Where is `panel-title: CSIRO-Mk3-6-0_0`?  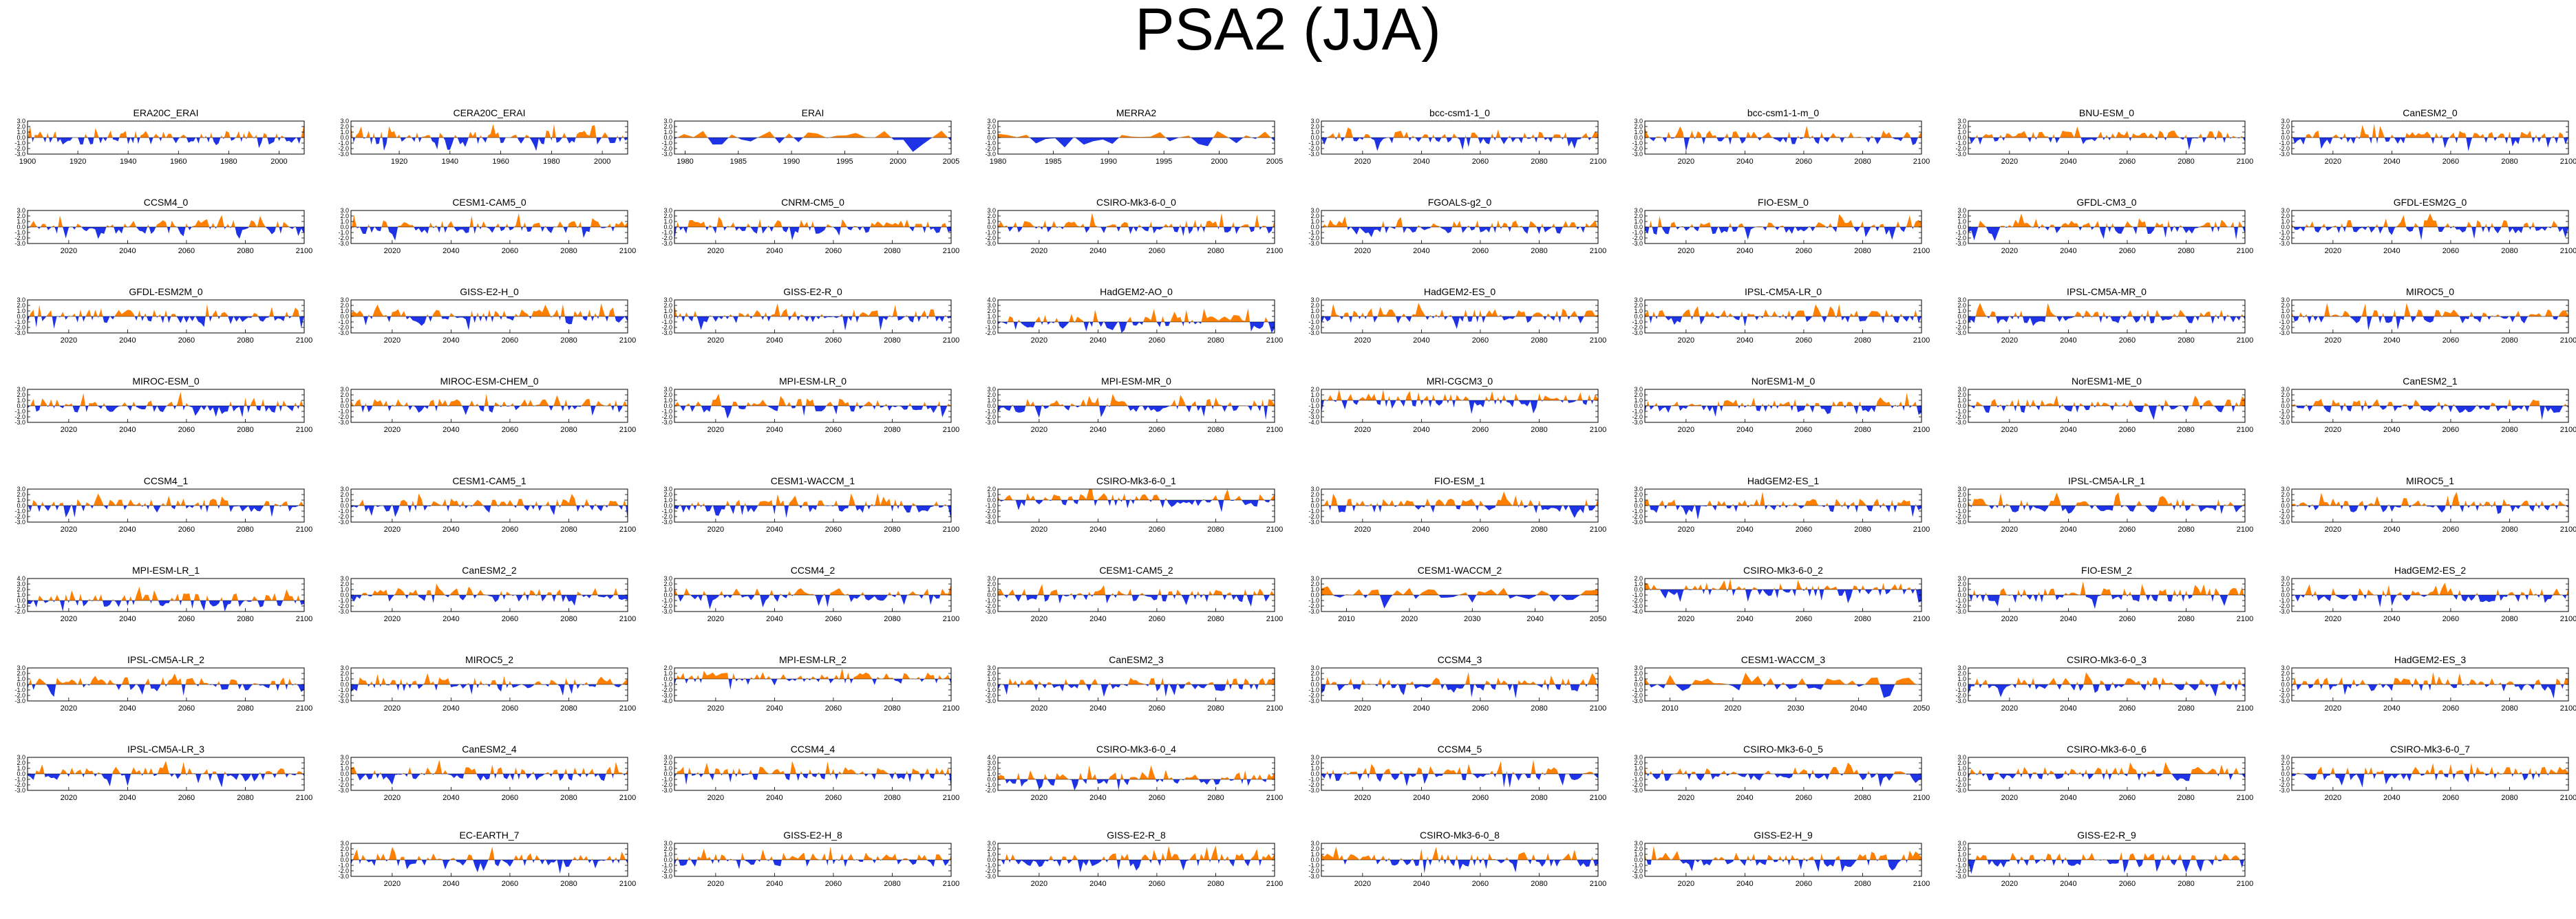 panel-title: CSIRO-Mk3-6-0_0 is located at coordinates (1136, 202).